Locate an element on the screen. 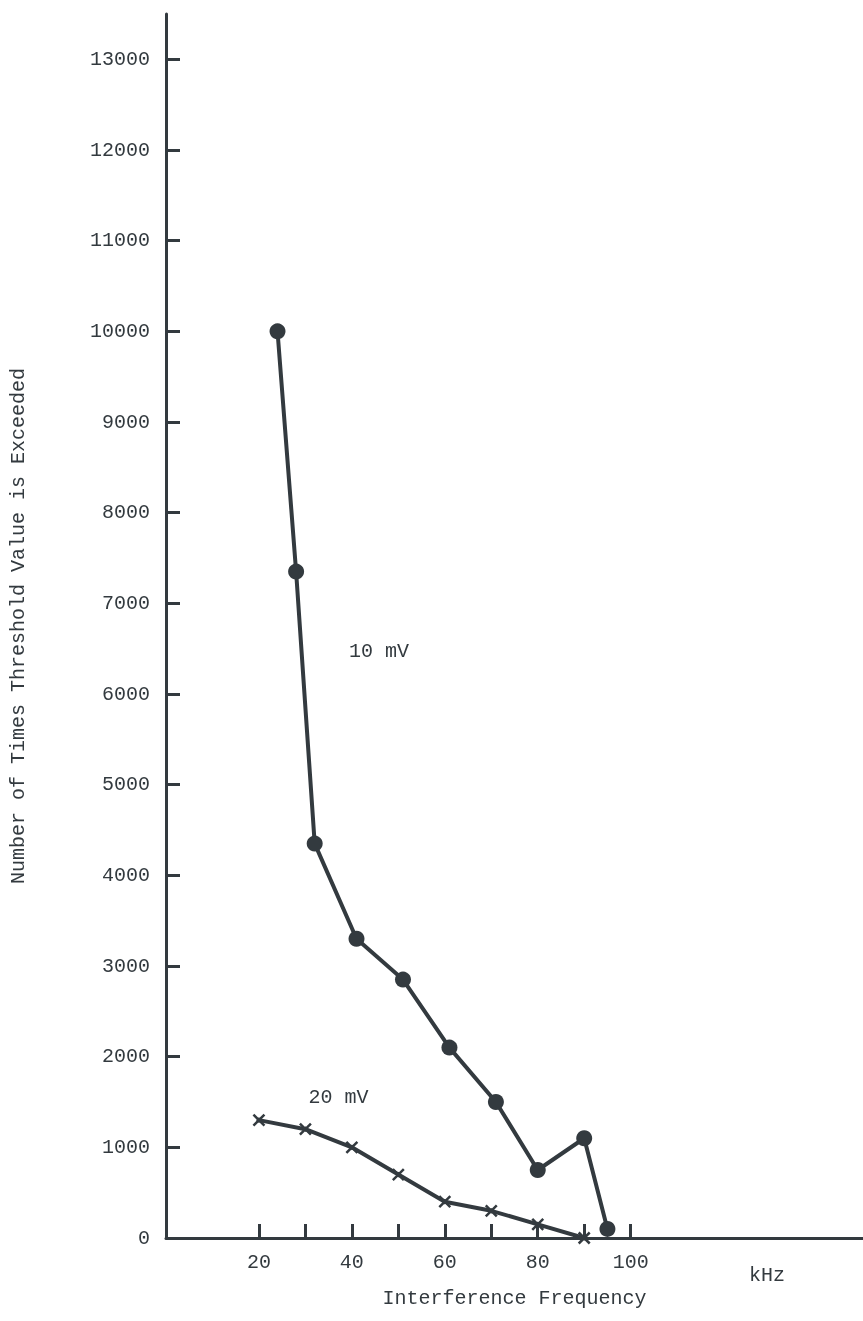 The image size is (863, 1321). text: 10 mV is located at coordinates (379, 652).